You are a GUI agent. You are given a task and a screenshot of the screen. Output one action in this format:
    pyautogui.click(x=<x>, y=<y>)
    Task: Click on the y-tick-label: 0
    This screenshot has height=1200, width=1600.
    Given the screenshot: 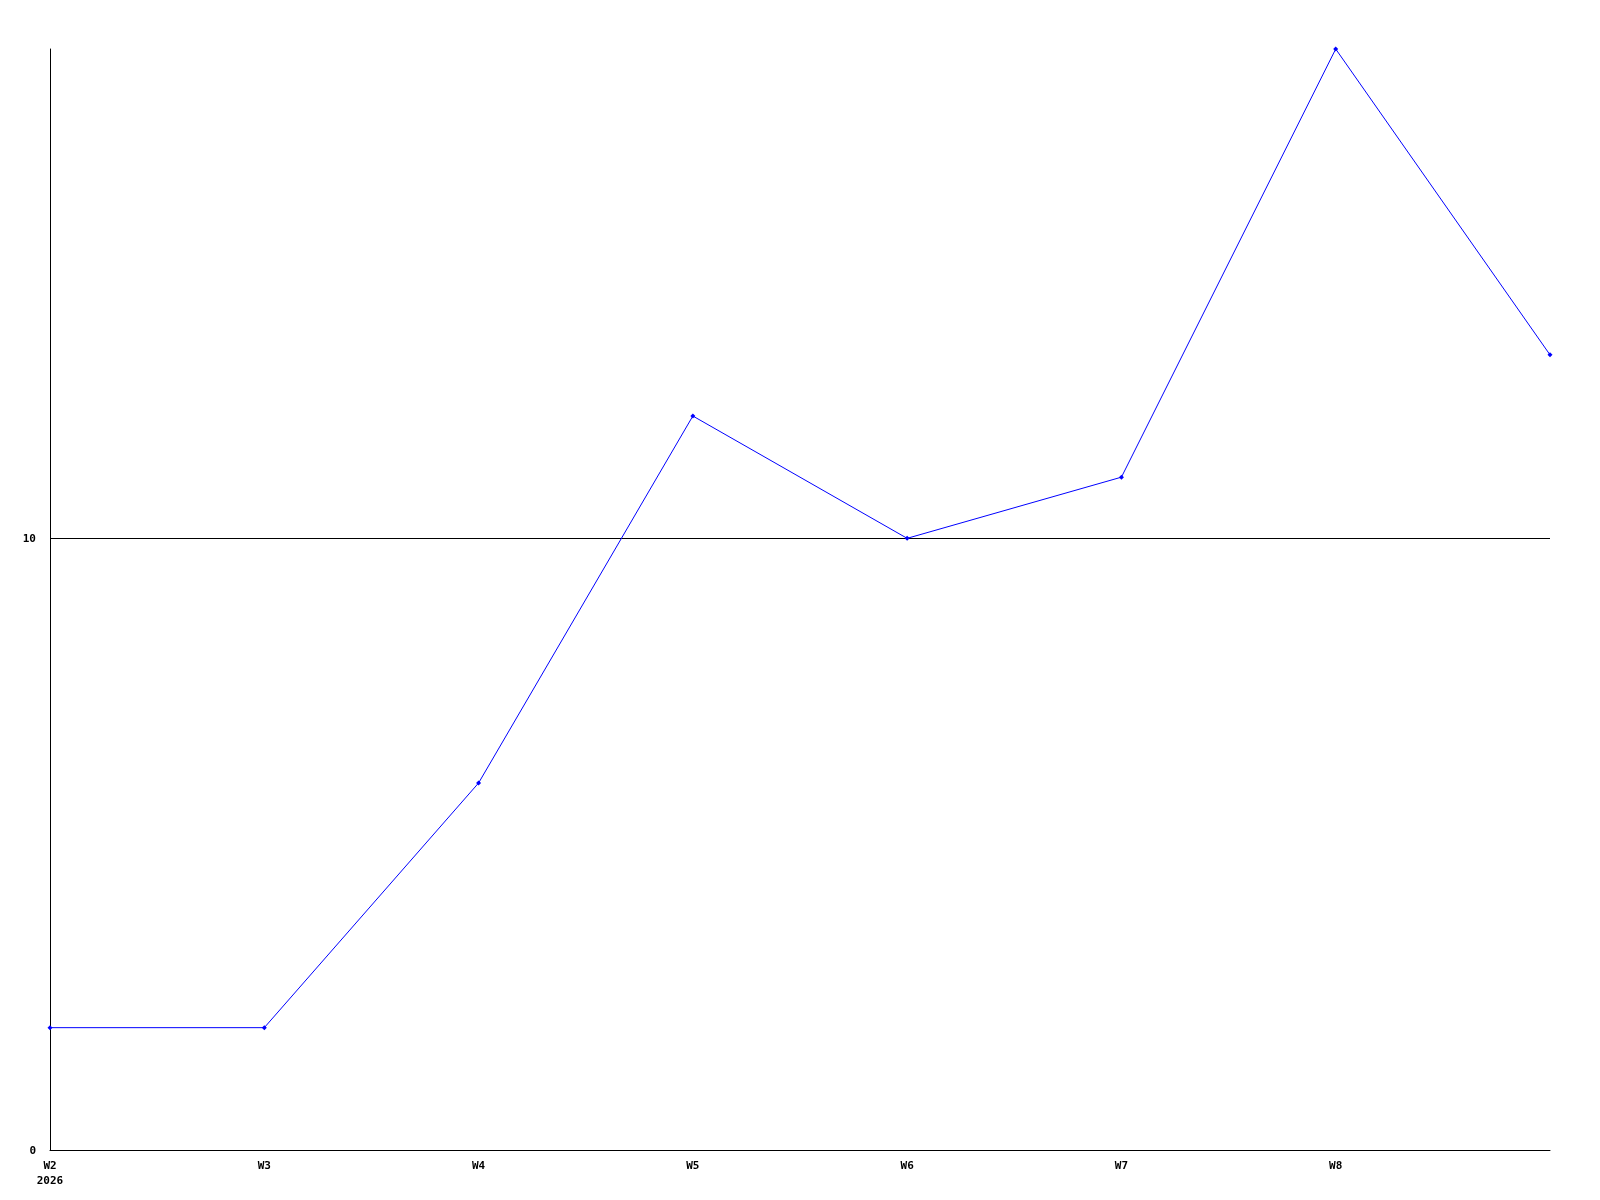 What is the action you would take?
    pyautogui.click(x=32, y=1150)
    